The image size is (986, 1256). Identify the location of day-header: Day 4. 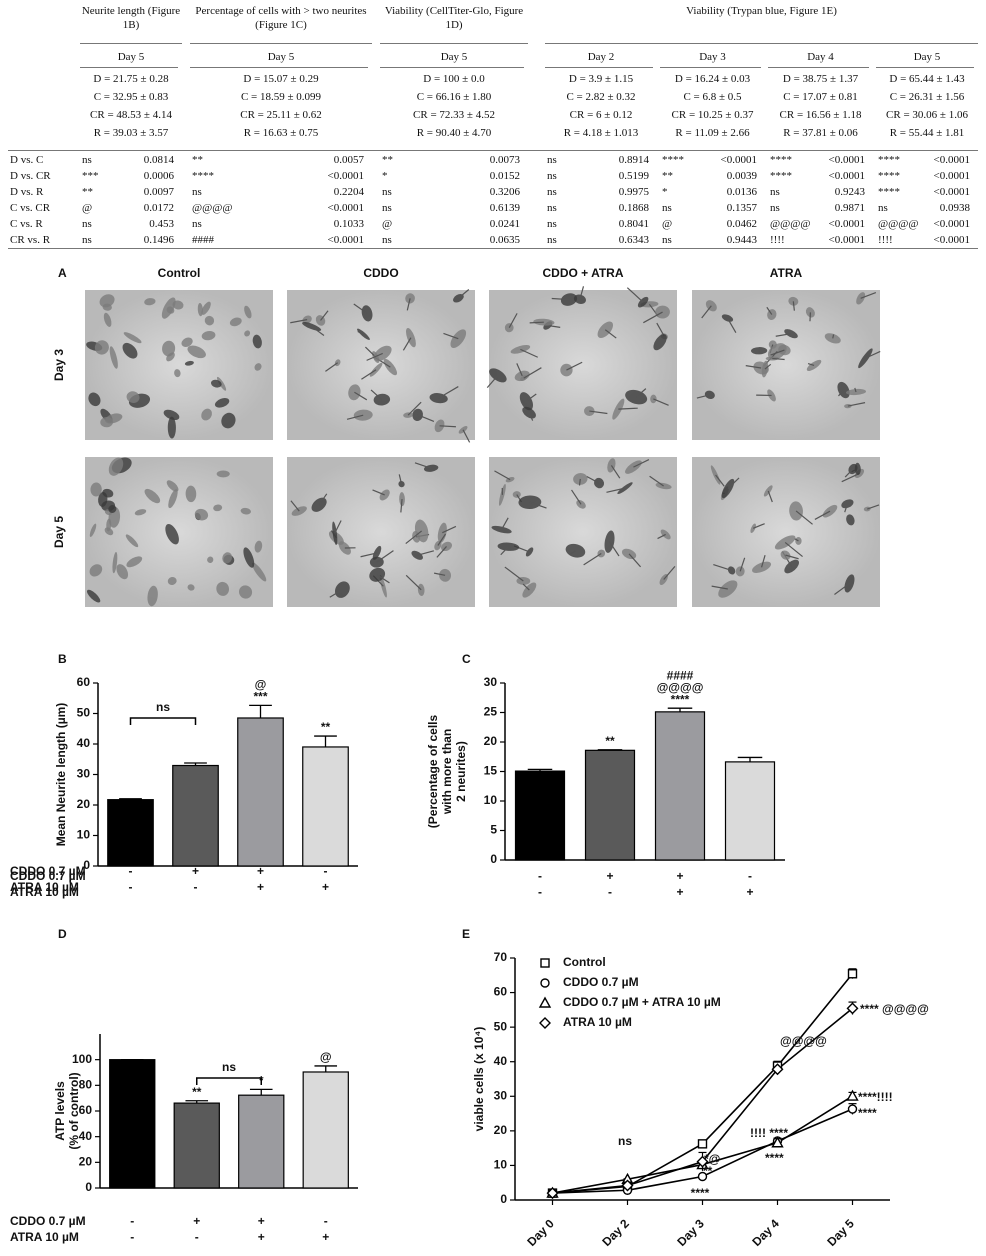
(820, 57).